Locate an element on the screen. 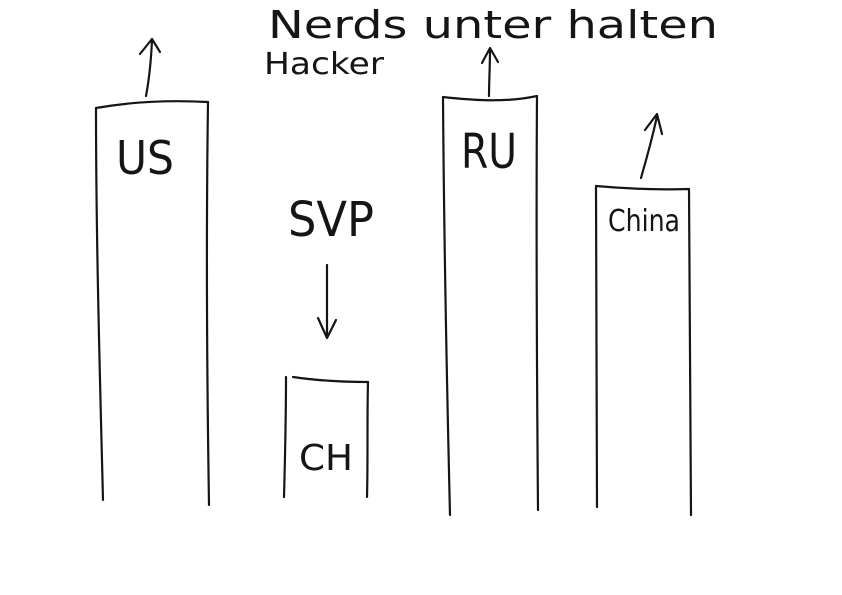 Image resolution: width=842 pixels, height=595 pixels. bar-ch-label: CH is located at coordinates (326, 458).